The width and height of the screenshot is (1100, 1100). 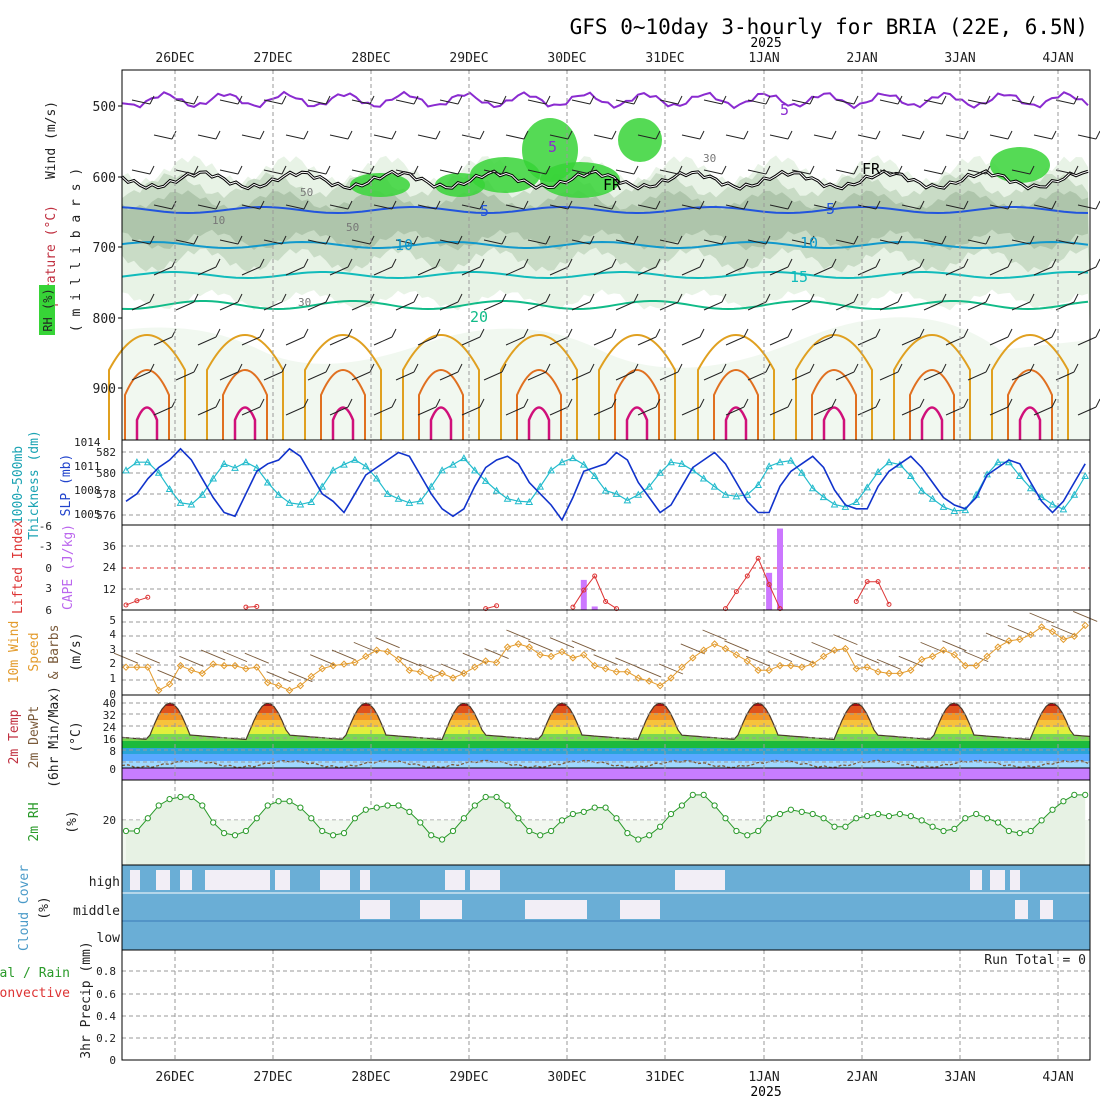 I want to click on precip-ylabel-3: 3hr Precip (mm), so click(x=86, y=999).